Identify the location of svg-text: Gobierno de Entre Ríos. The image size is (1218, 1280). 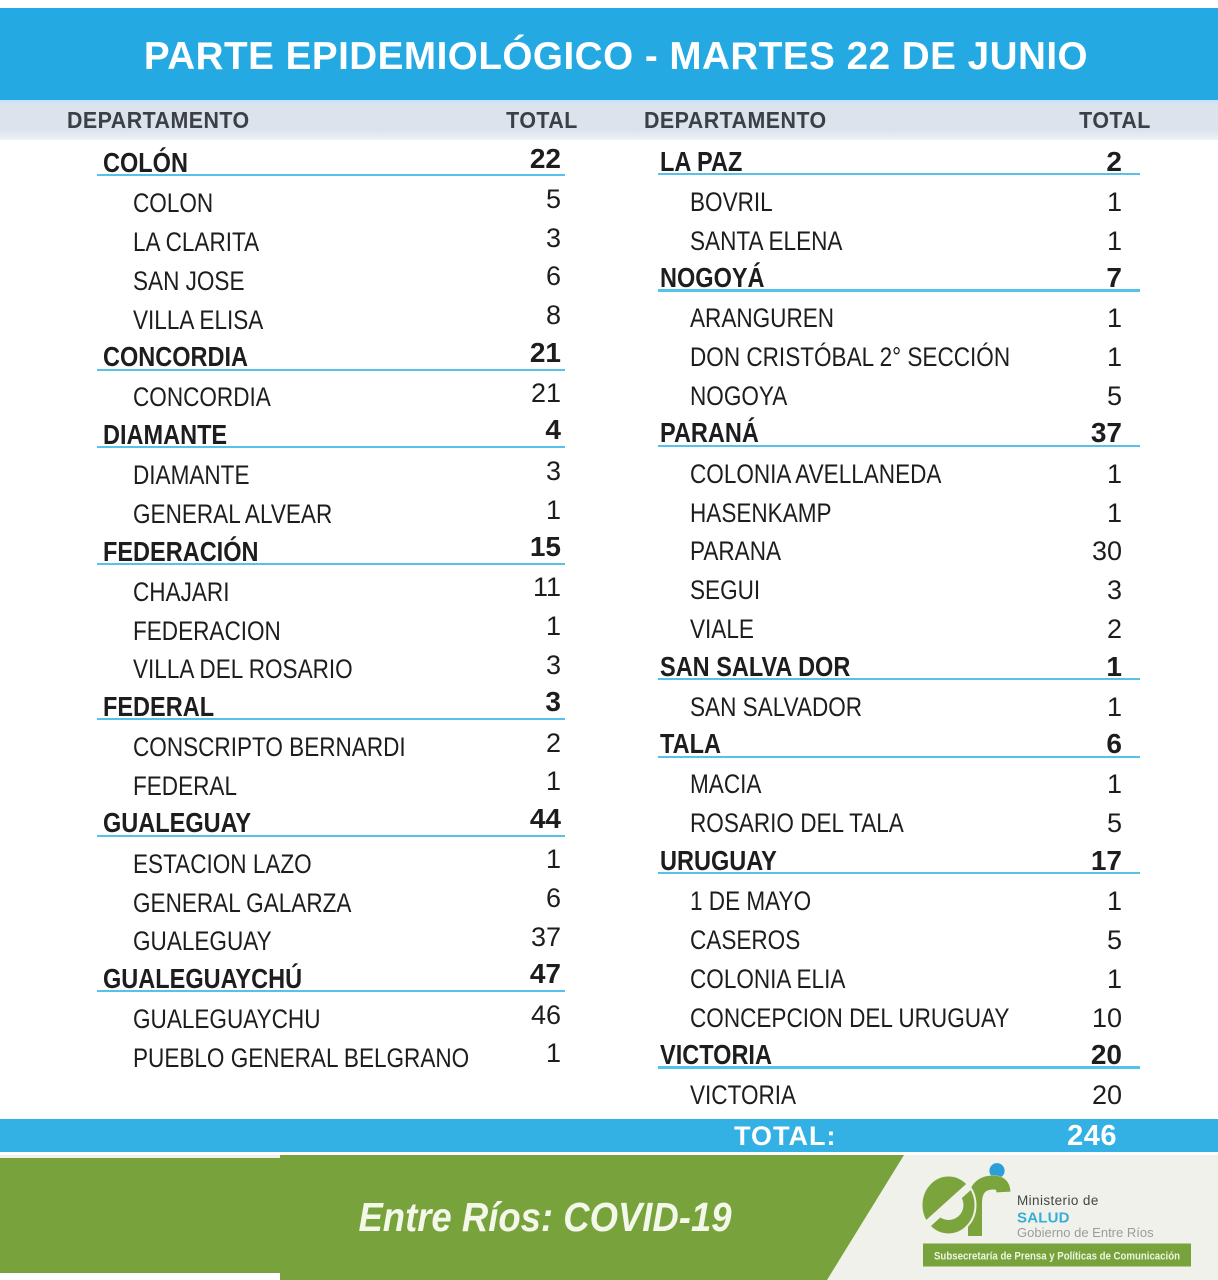
(1085, 1232).